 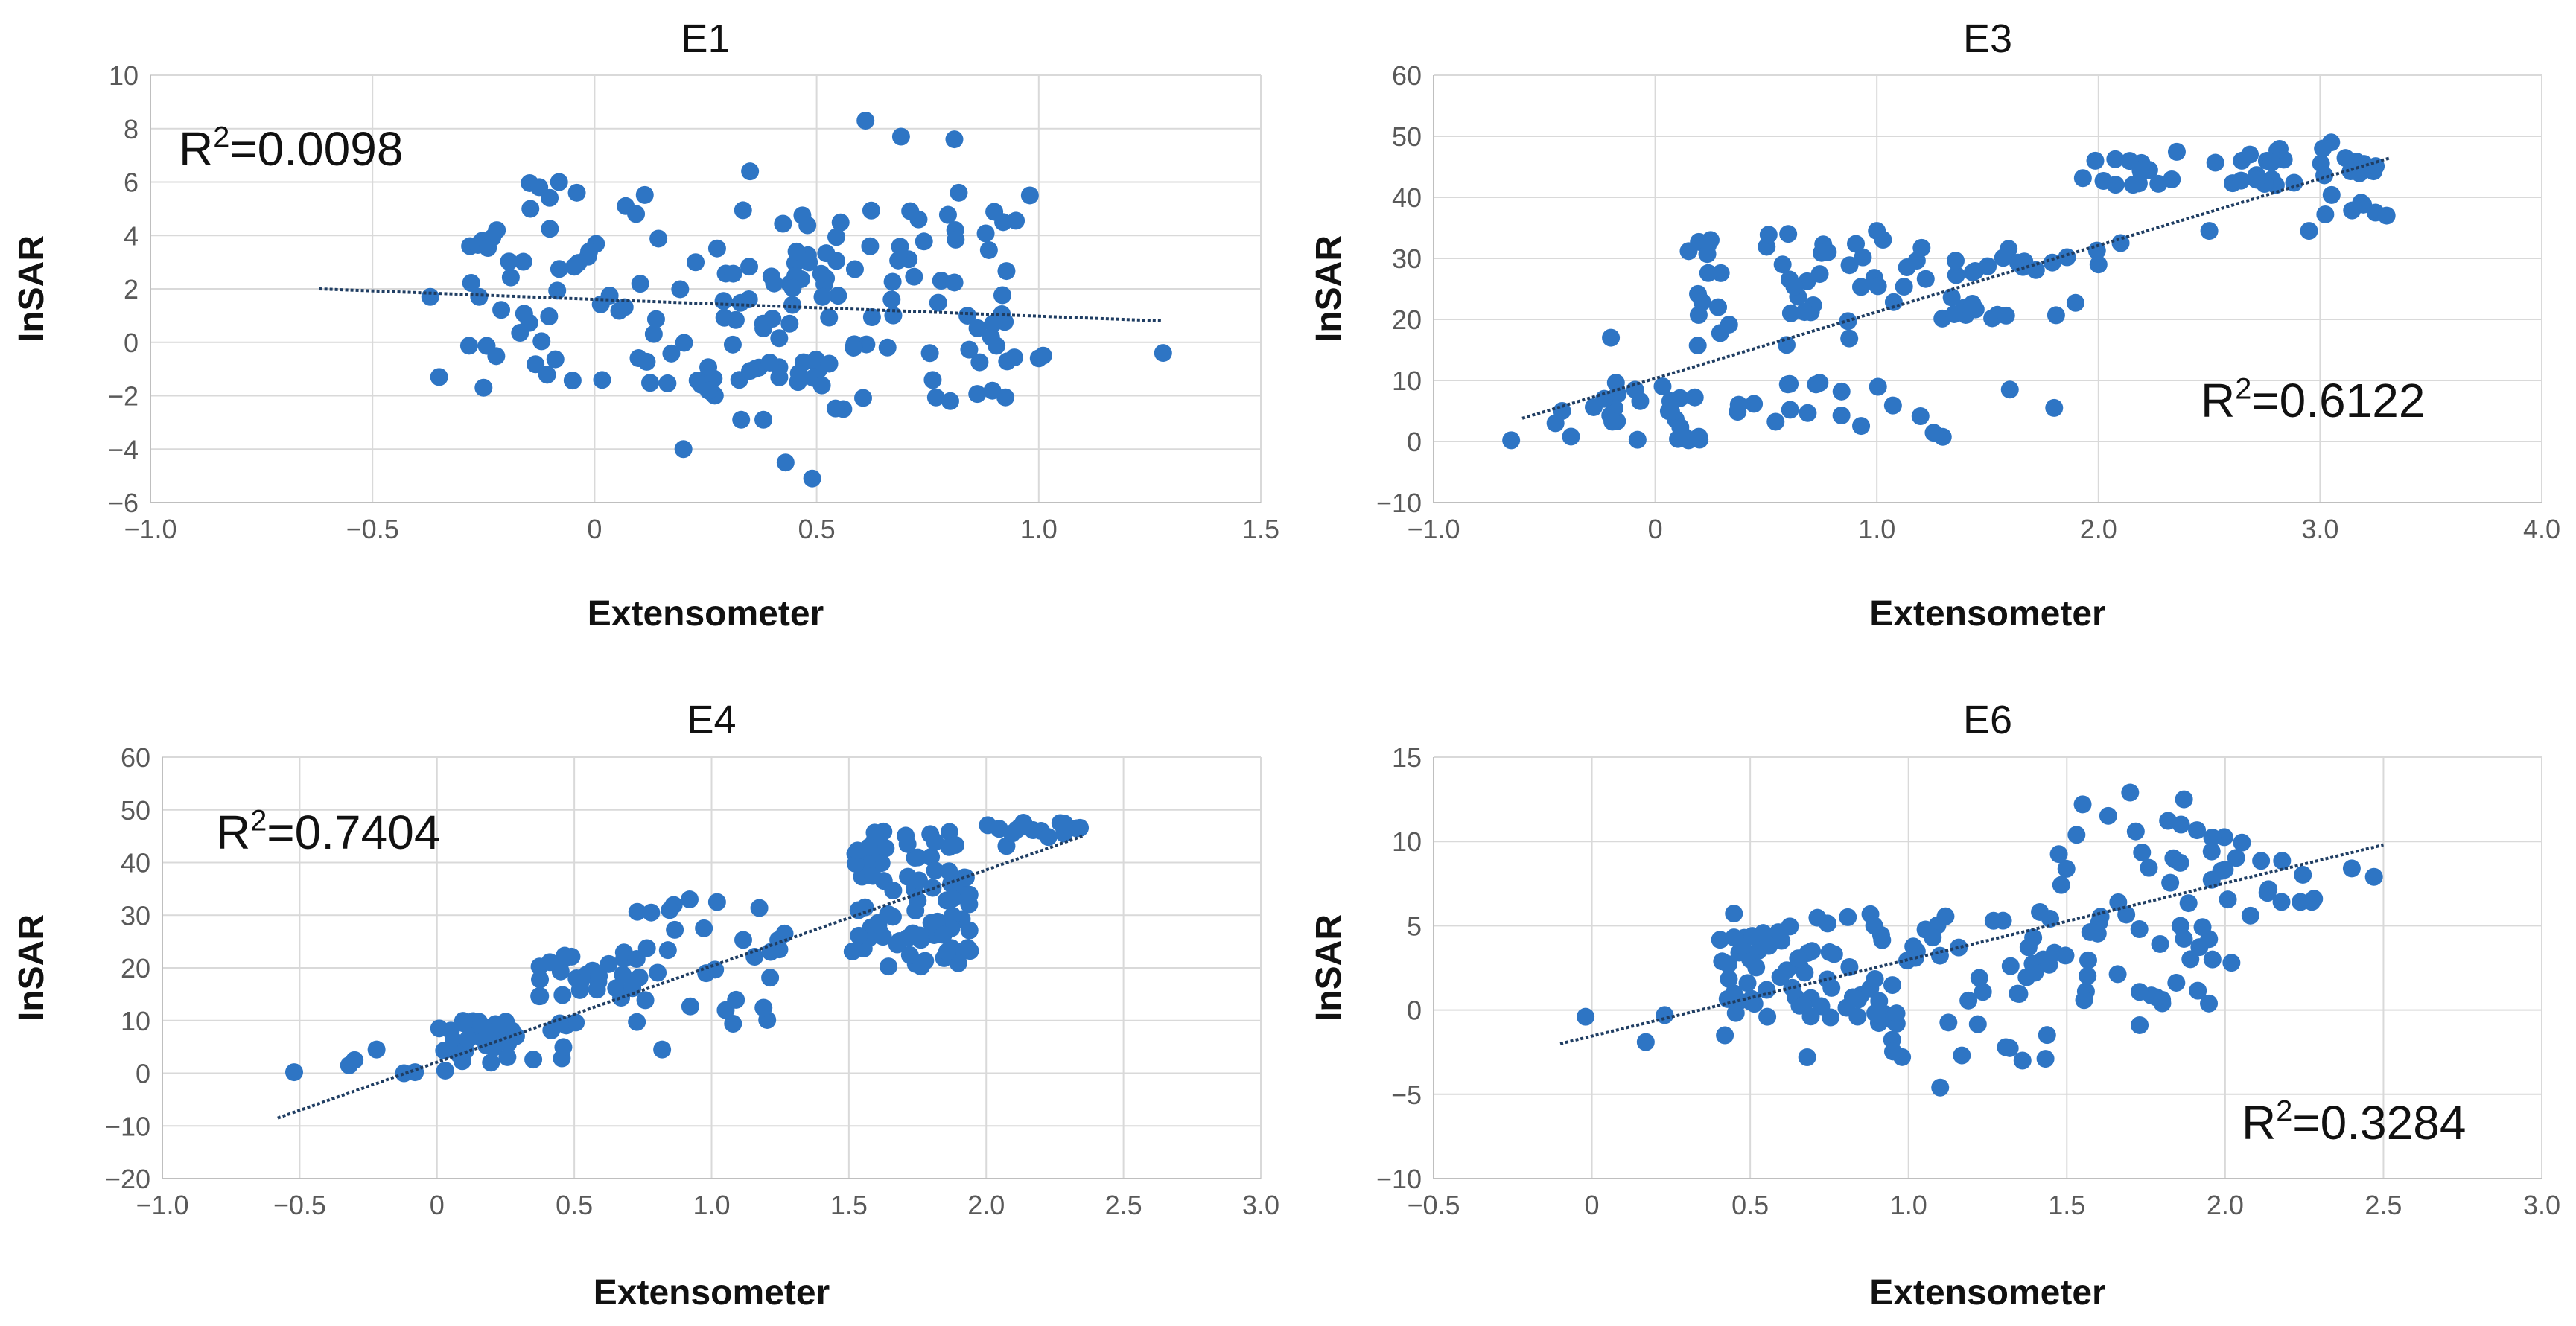 I want to click on chart-e1-x-tick-label: 1.5, so click(x=1260, y=529).